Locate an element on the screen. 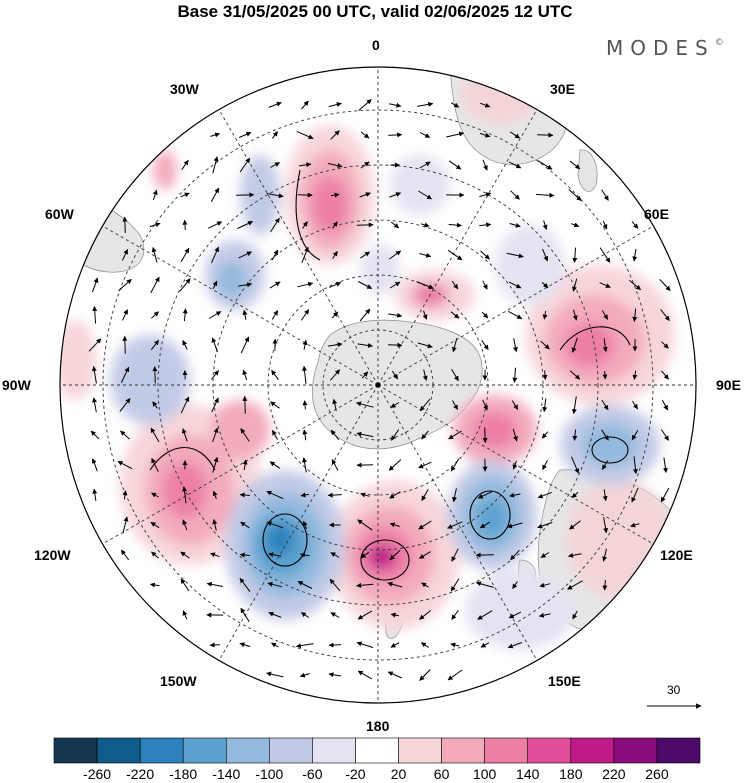 This screenshot has width=750, height=783. colorbar-tick-label: 60 is located at coordinates (441, 774).